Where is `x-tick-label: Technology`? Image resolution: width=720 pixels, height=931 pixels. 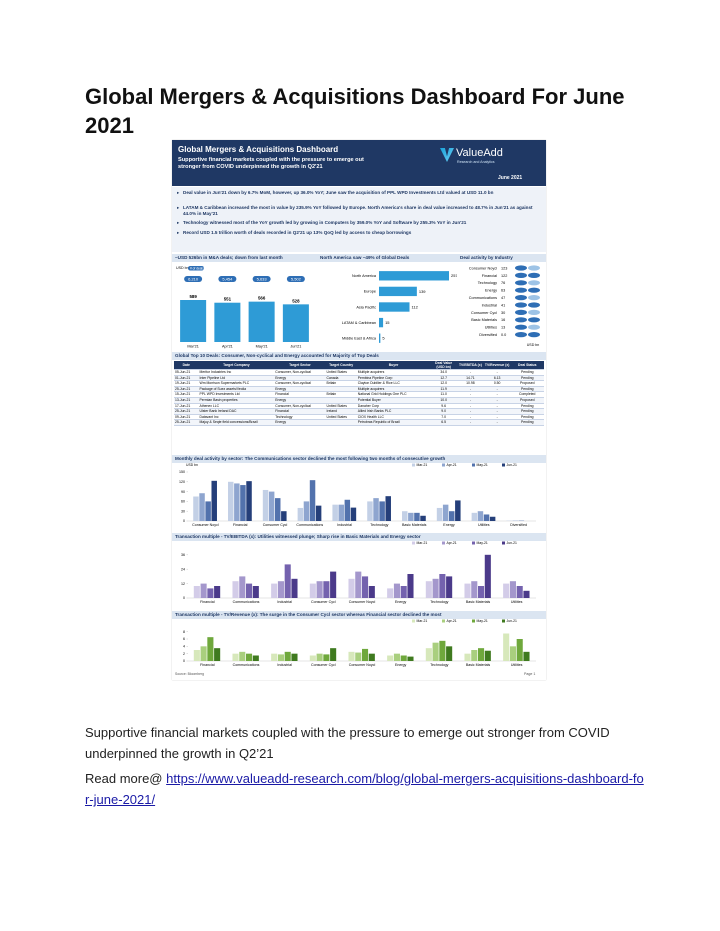 x-tick-label: Technology is located at coordinates (439, 665).